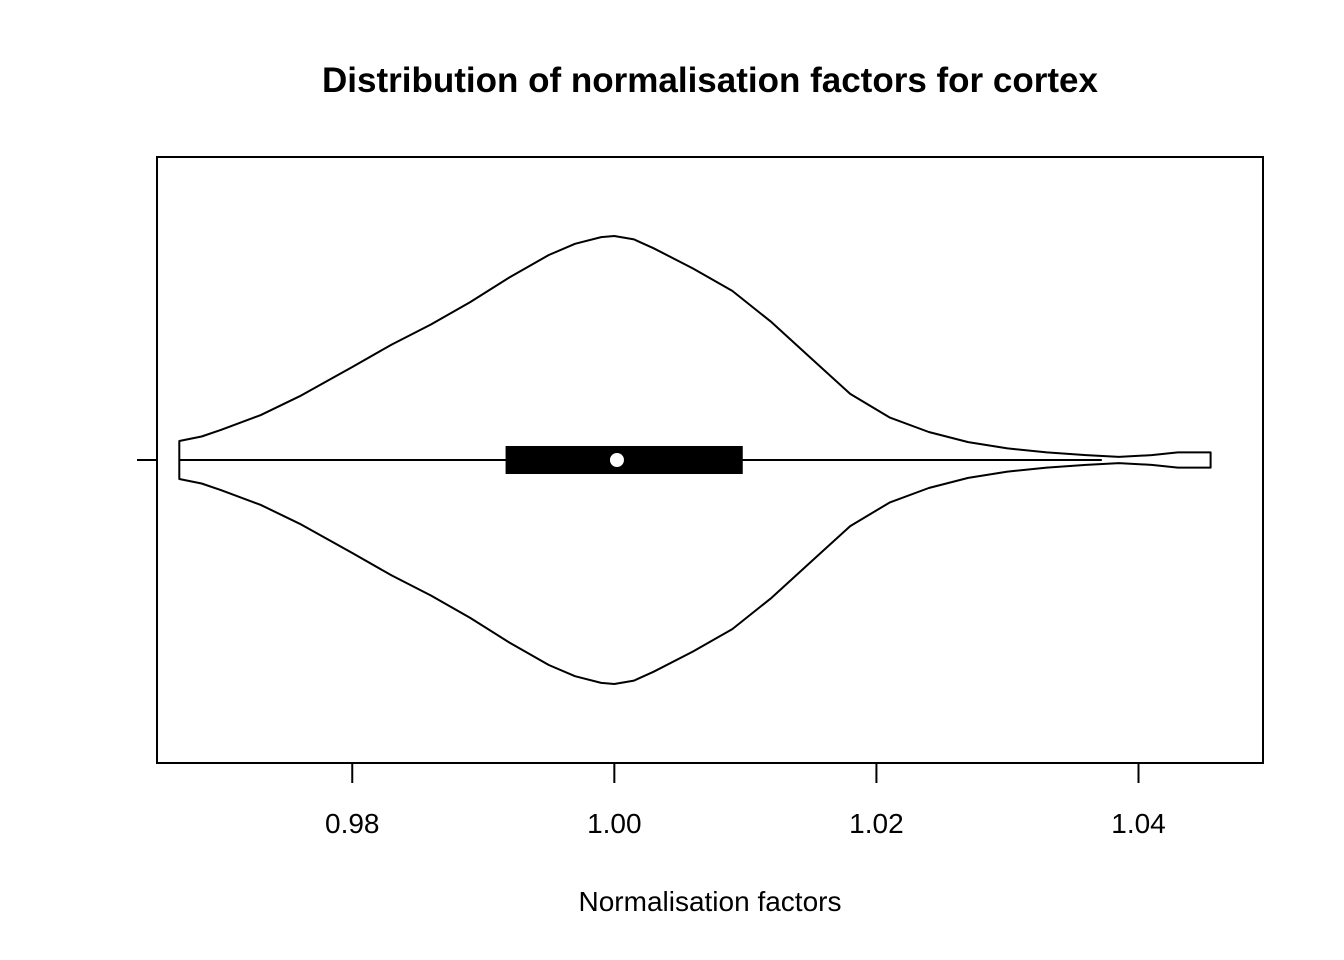  What do you see at coordinates (1138, 823) in the screenshot?
I see `x-tick-label: 1.04` at bounding box center [1138, 823].